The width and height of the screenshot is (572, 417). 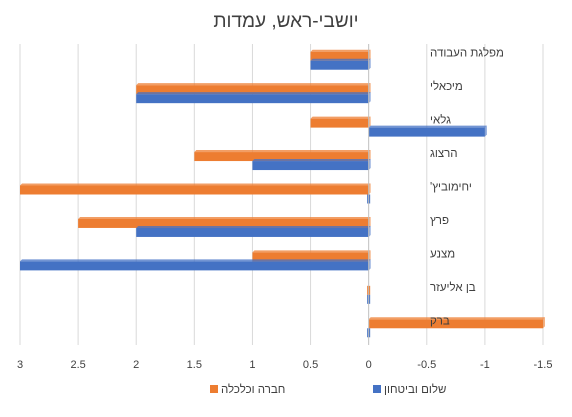 I want to click on category-label: יחימוביץ', so click(x=451, y=188).